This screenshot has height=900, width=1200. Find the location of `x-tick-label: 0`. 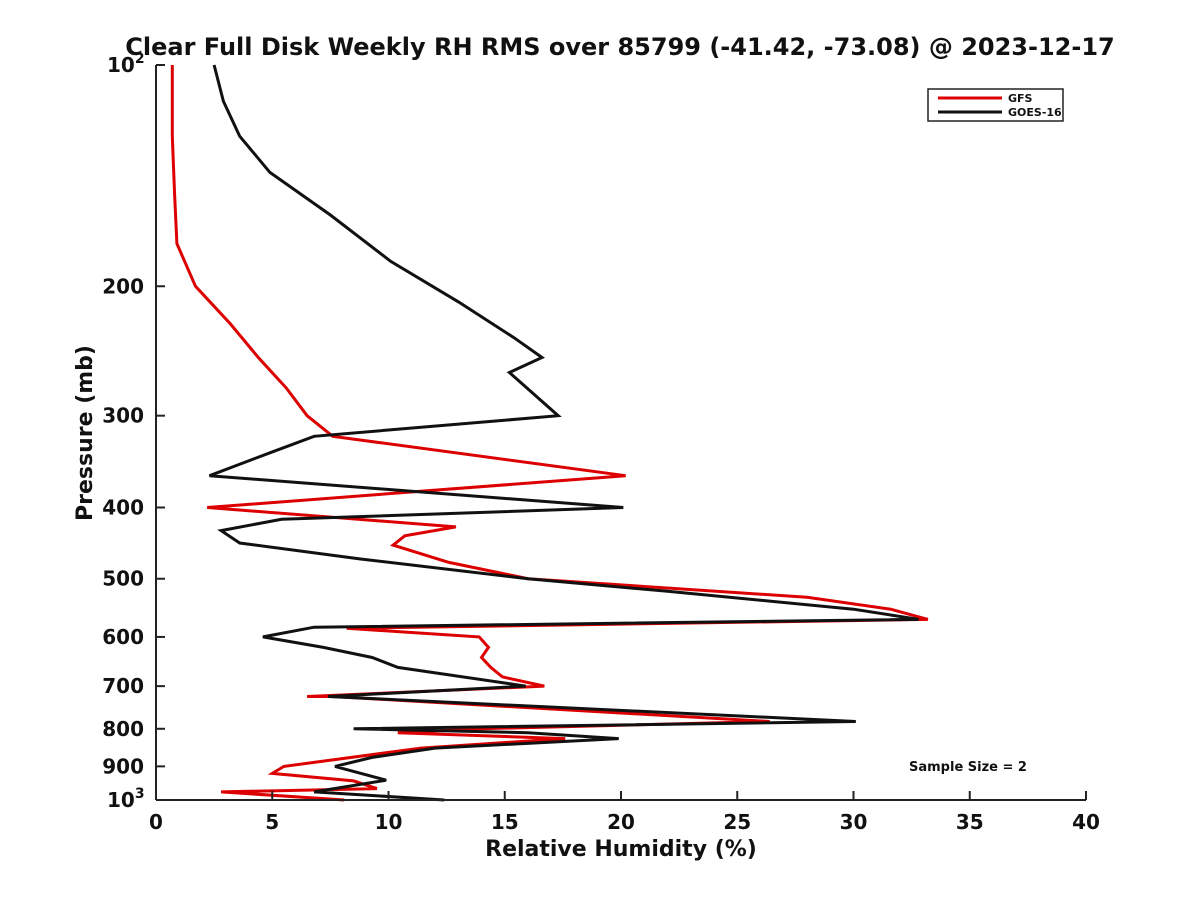

x-tick-label: 0 is located at coordinates (156, 822).